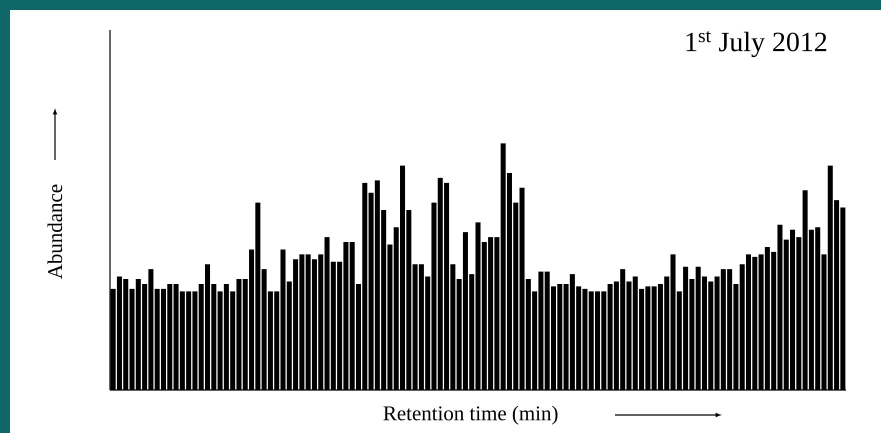  I want to click on chart-title: 1$^{st}$ July 2012, so click(756, 44).